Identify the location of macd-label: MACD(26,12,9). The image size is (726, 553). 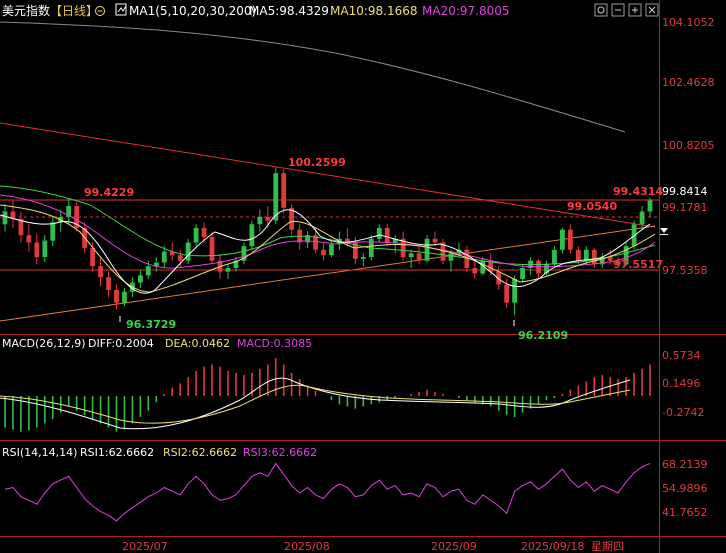
(44, 343).